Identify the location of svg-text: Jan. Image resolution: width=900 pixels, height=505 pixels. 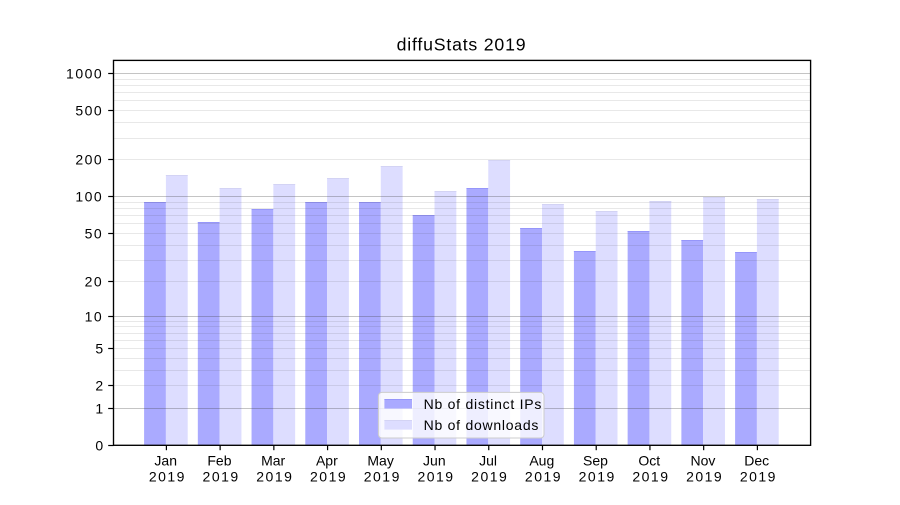
(165, 460).